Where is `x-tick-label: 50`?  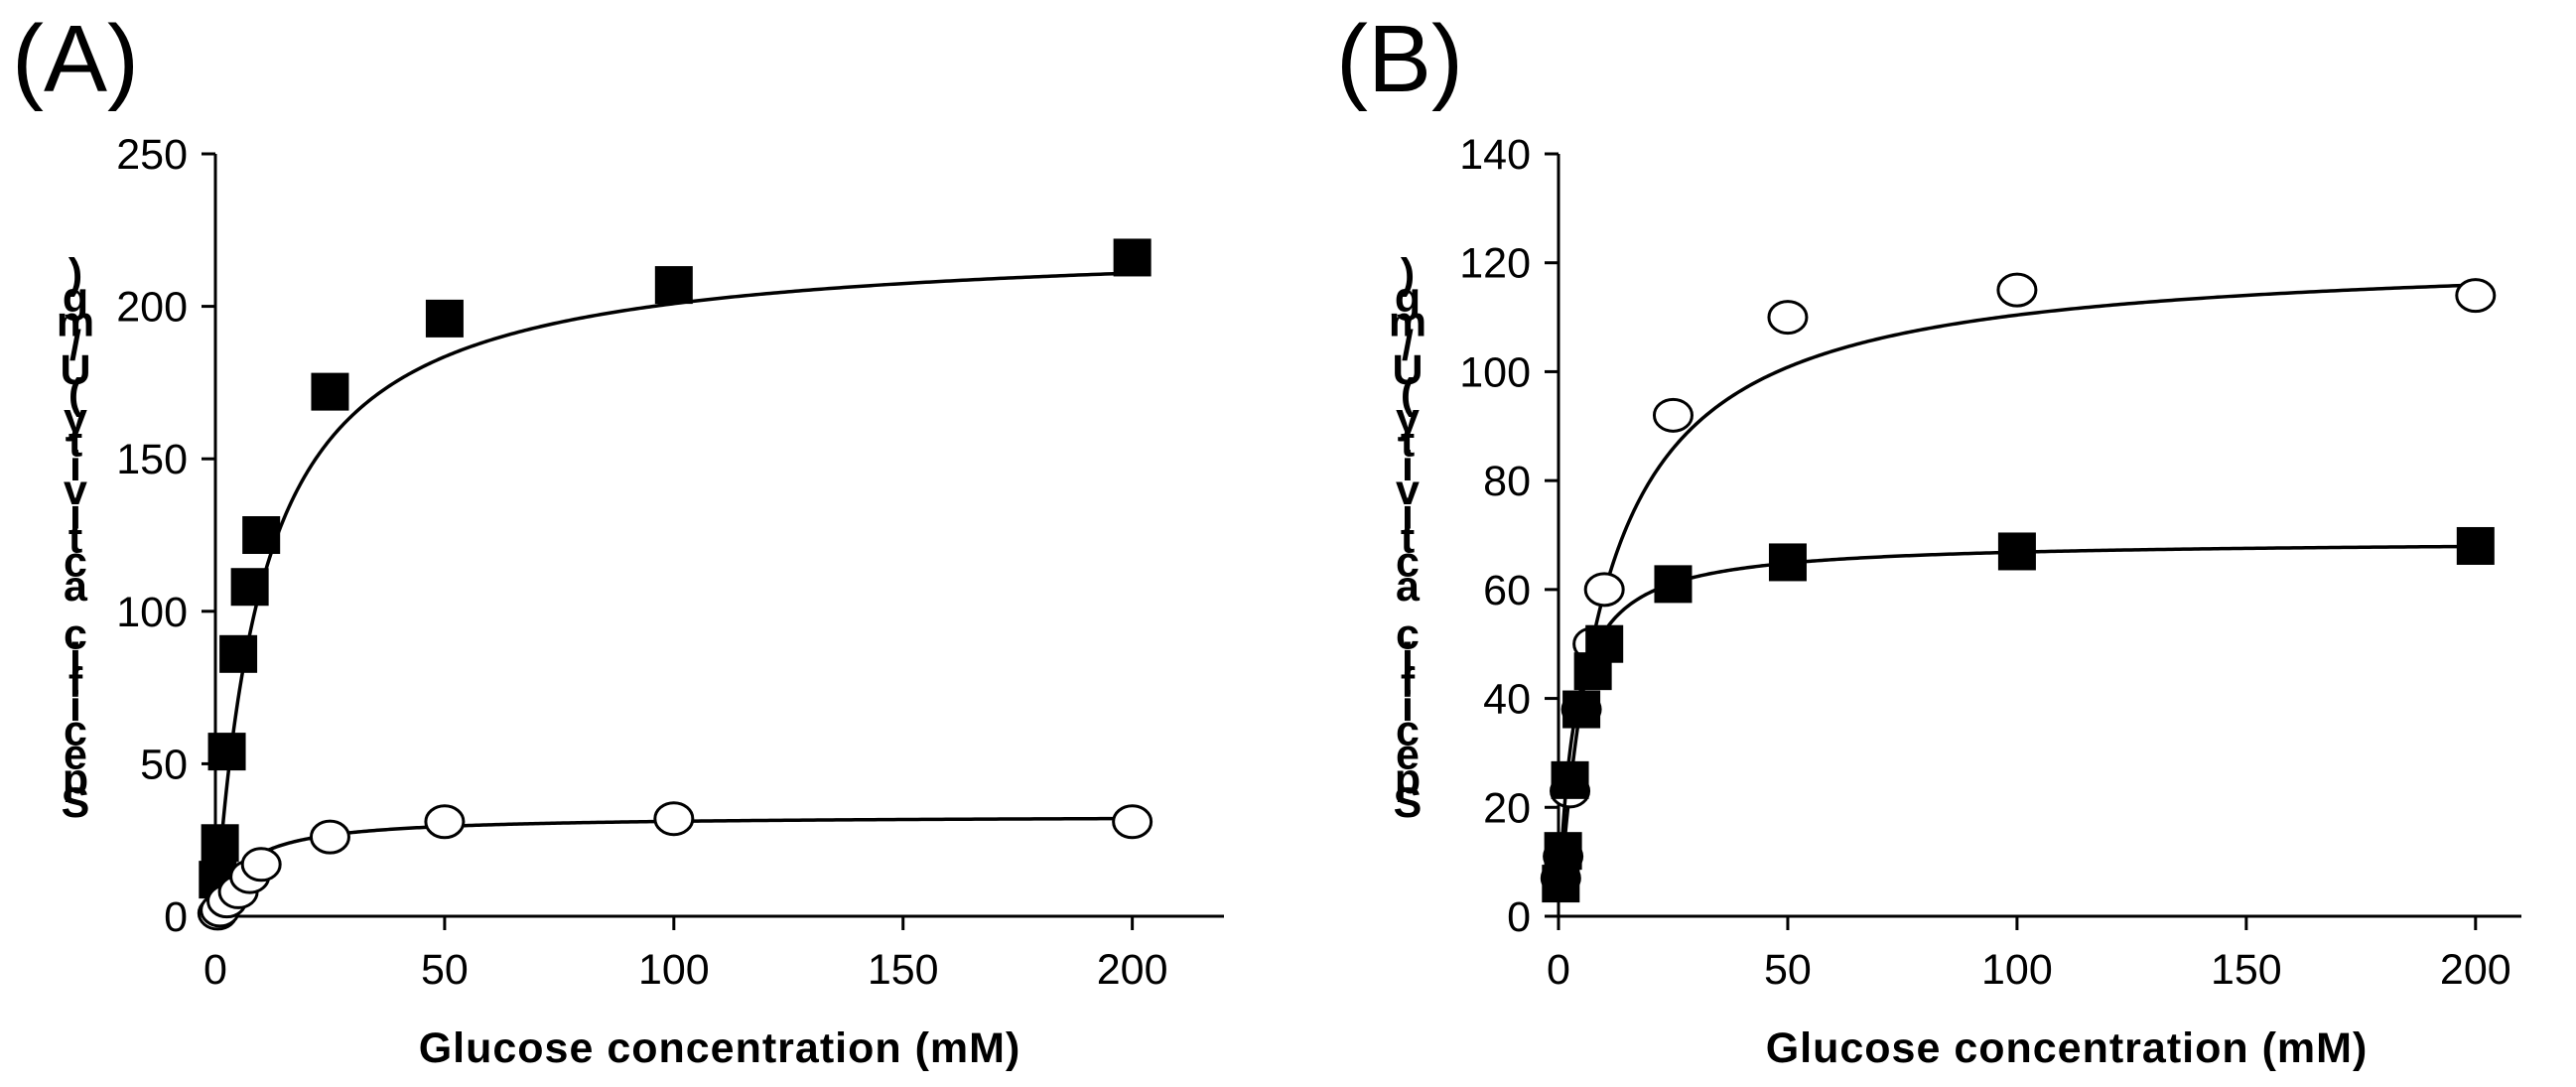 x-tick-label: 50 is located at coordinates (445, 970).